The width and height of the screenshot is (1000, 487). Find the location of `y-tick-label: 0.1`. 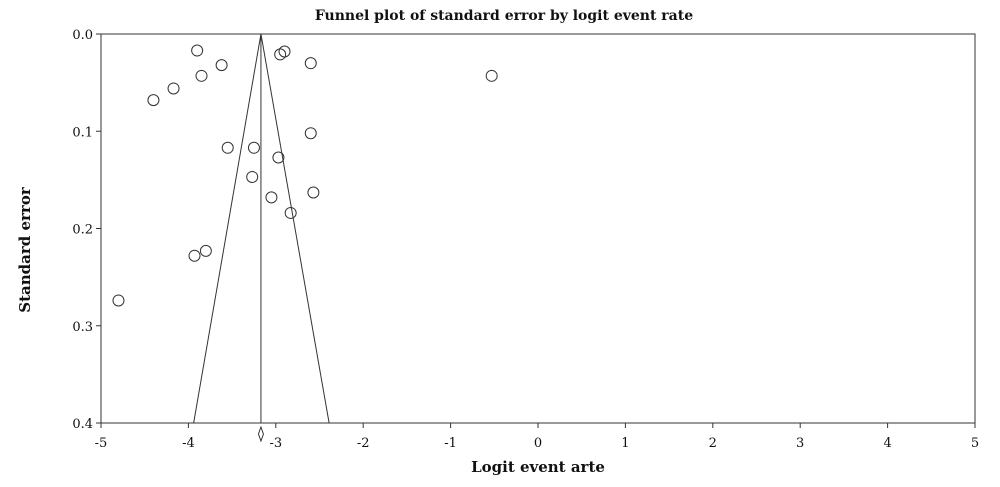

y-tick-label: 0.1 is located at coordinates (82, 132).